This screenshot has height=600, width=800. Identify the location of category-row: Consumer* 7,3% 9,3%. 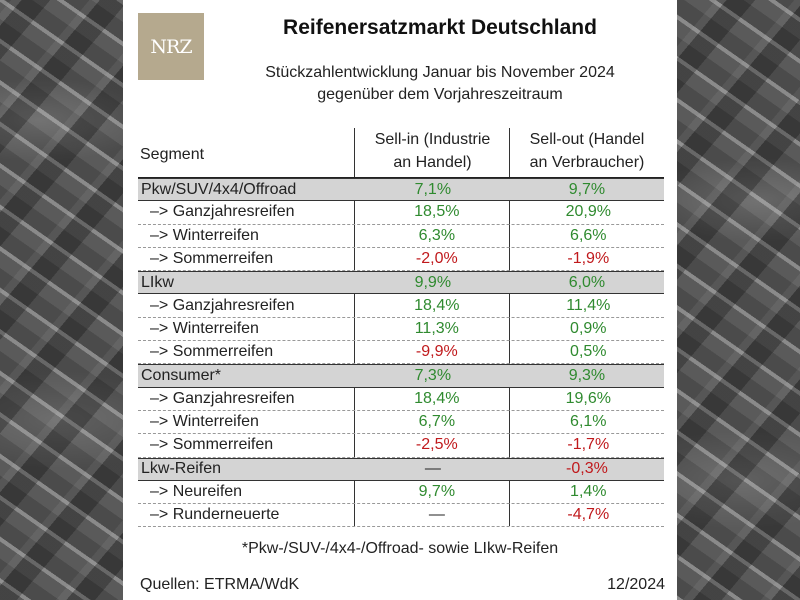
(401, 376).